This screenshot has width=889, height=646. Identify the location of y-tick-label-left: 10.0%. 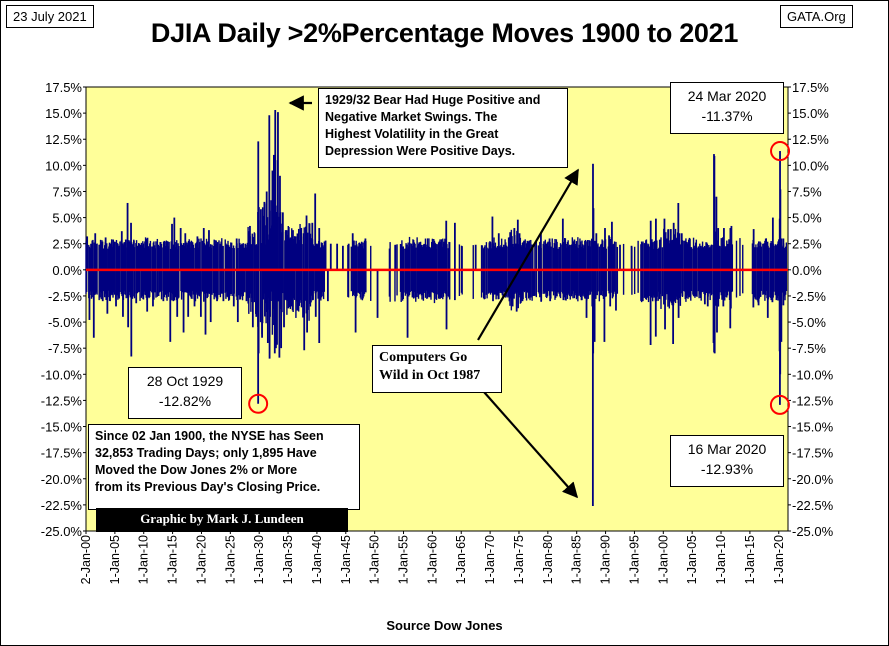
(63, 165).